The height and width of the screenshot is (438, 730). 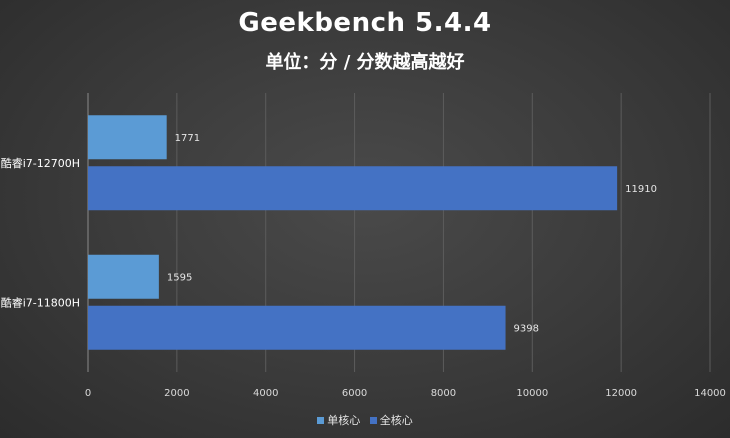 I want to click on x-tick-label: 0, so click(x=88, y=393).